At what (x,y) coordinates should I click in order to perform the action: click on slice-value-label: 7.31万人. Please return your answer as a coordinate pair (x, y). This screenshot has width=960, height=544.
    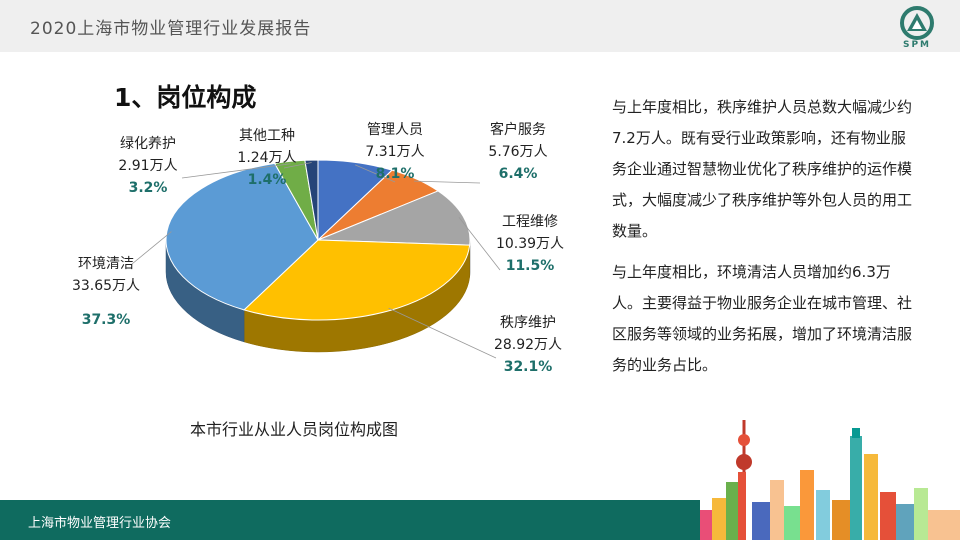
    Looking at the image, I should click on (394, 152).